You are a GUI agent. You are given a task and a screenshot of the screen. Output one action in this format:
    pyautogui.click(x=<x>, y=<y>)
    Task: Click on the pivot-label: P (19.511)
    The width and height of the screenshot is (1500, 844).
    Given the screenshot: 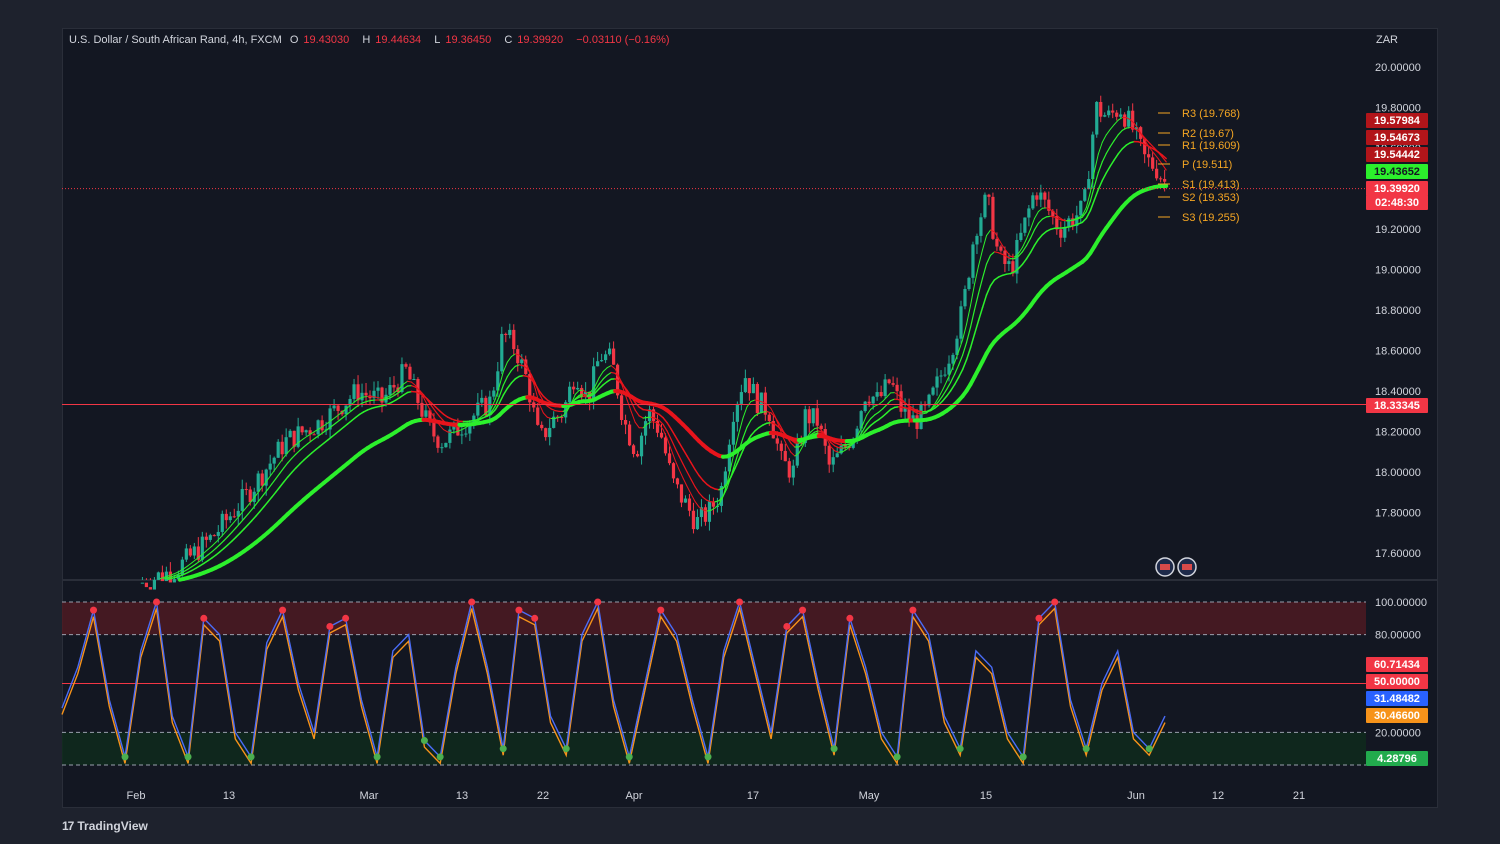 What is the action you would take?
    pyautogui.click(x=1207, y=165)
    